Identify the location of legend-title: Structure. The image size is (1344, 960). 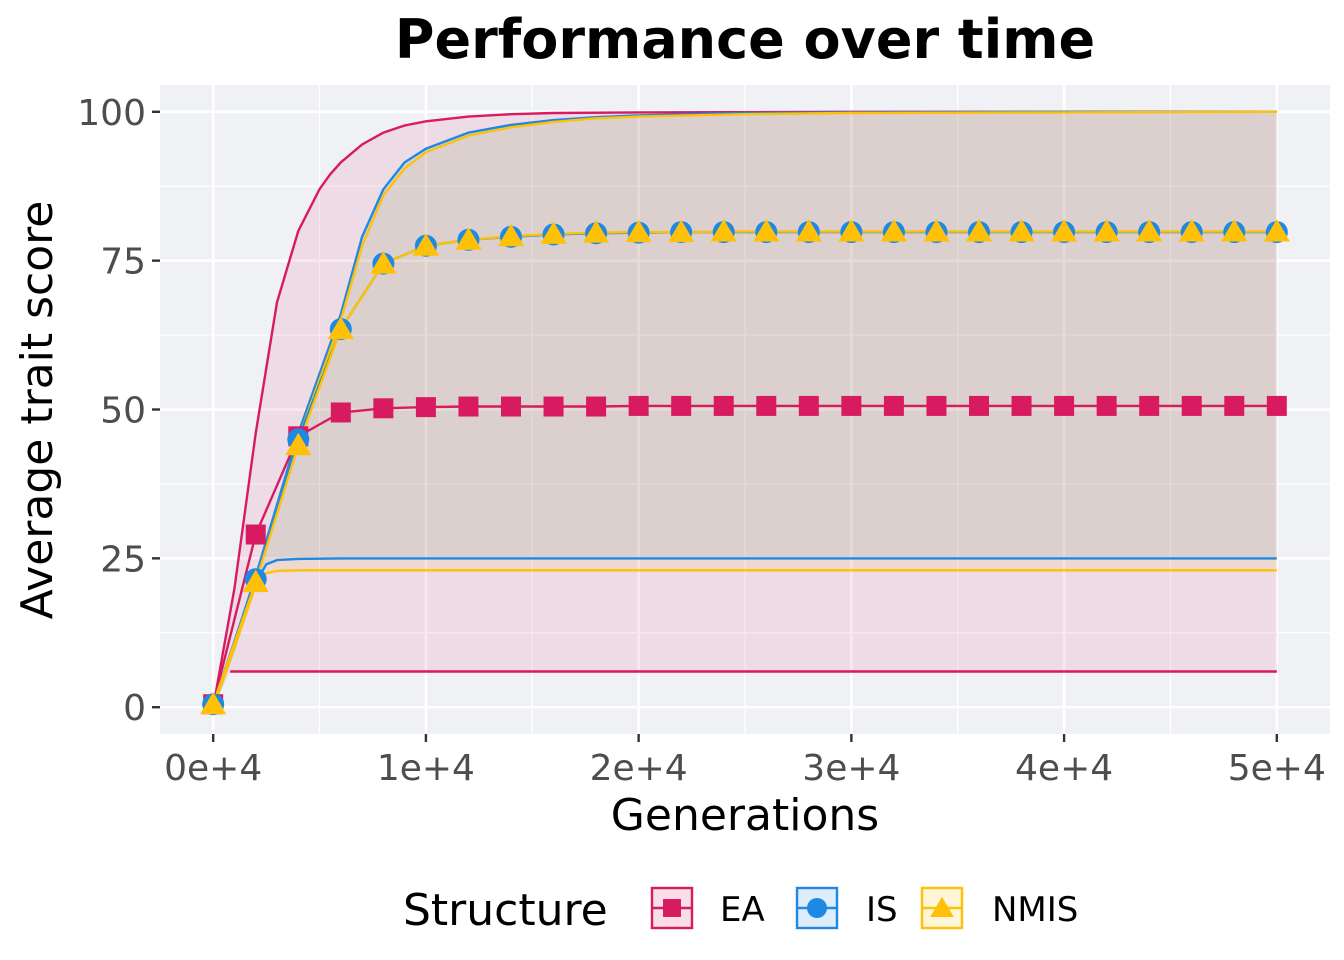
(505, 910).